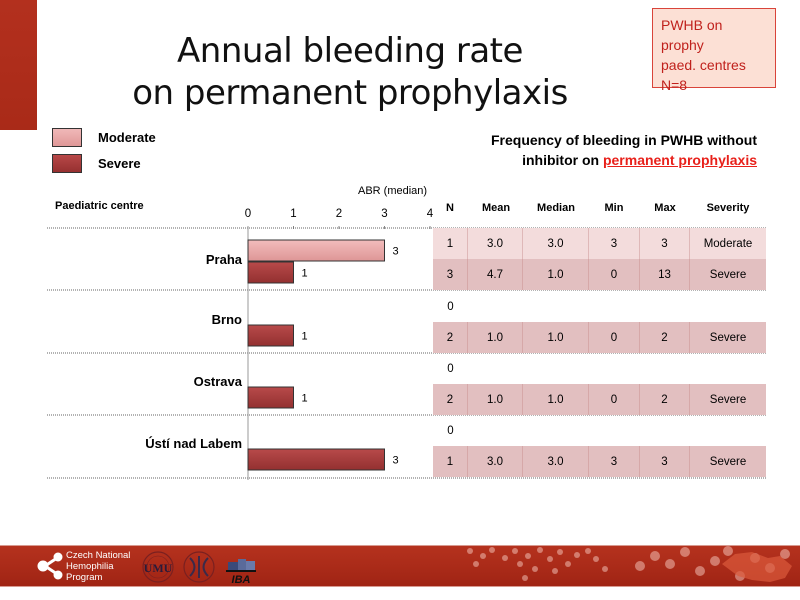  I want to click on x-tick-label: 3, so click(384, 214).